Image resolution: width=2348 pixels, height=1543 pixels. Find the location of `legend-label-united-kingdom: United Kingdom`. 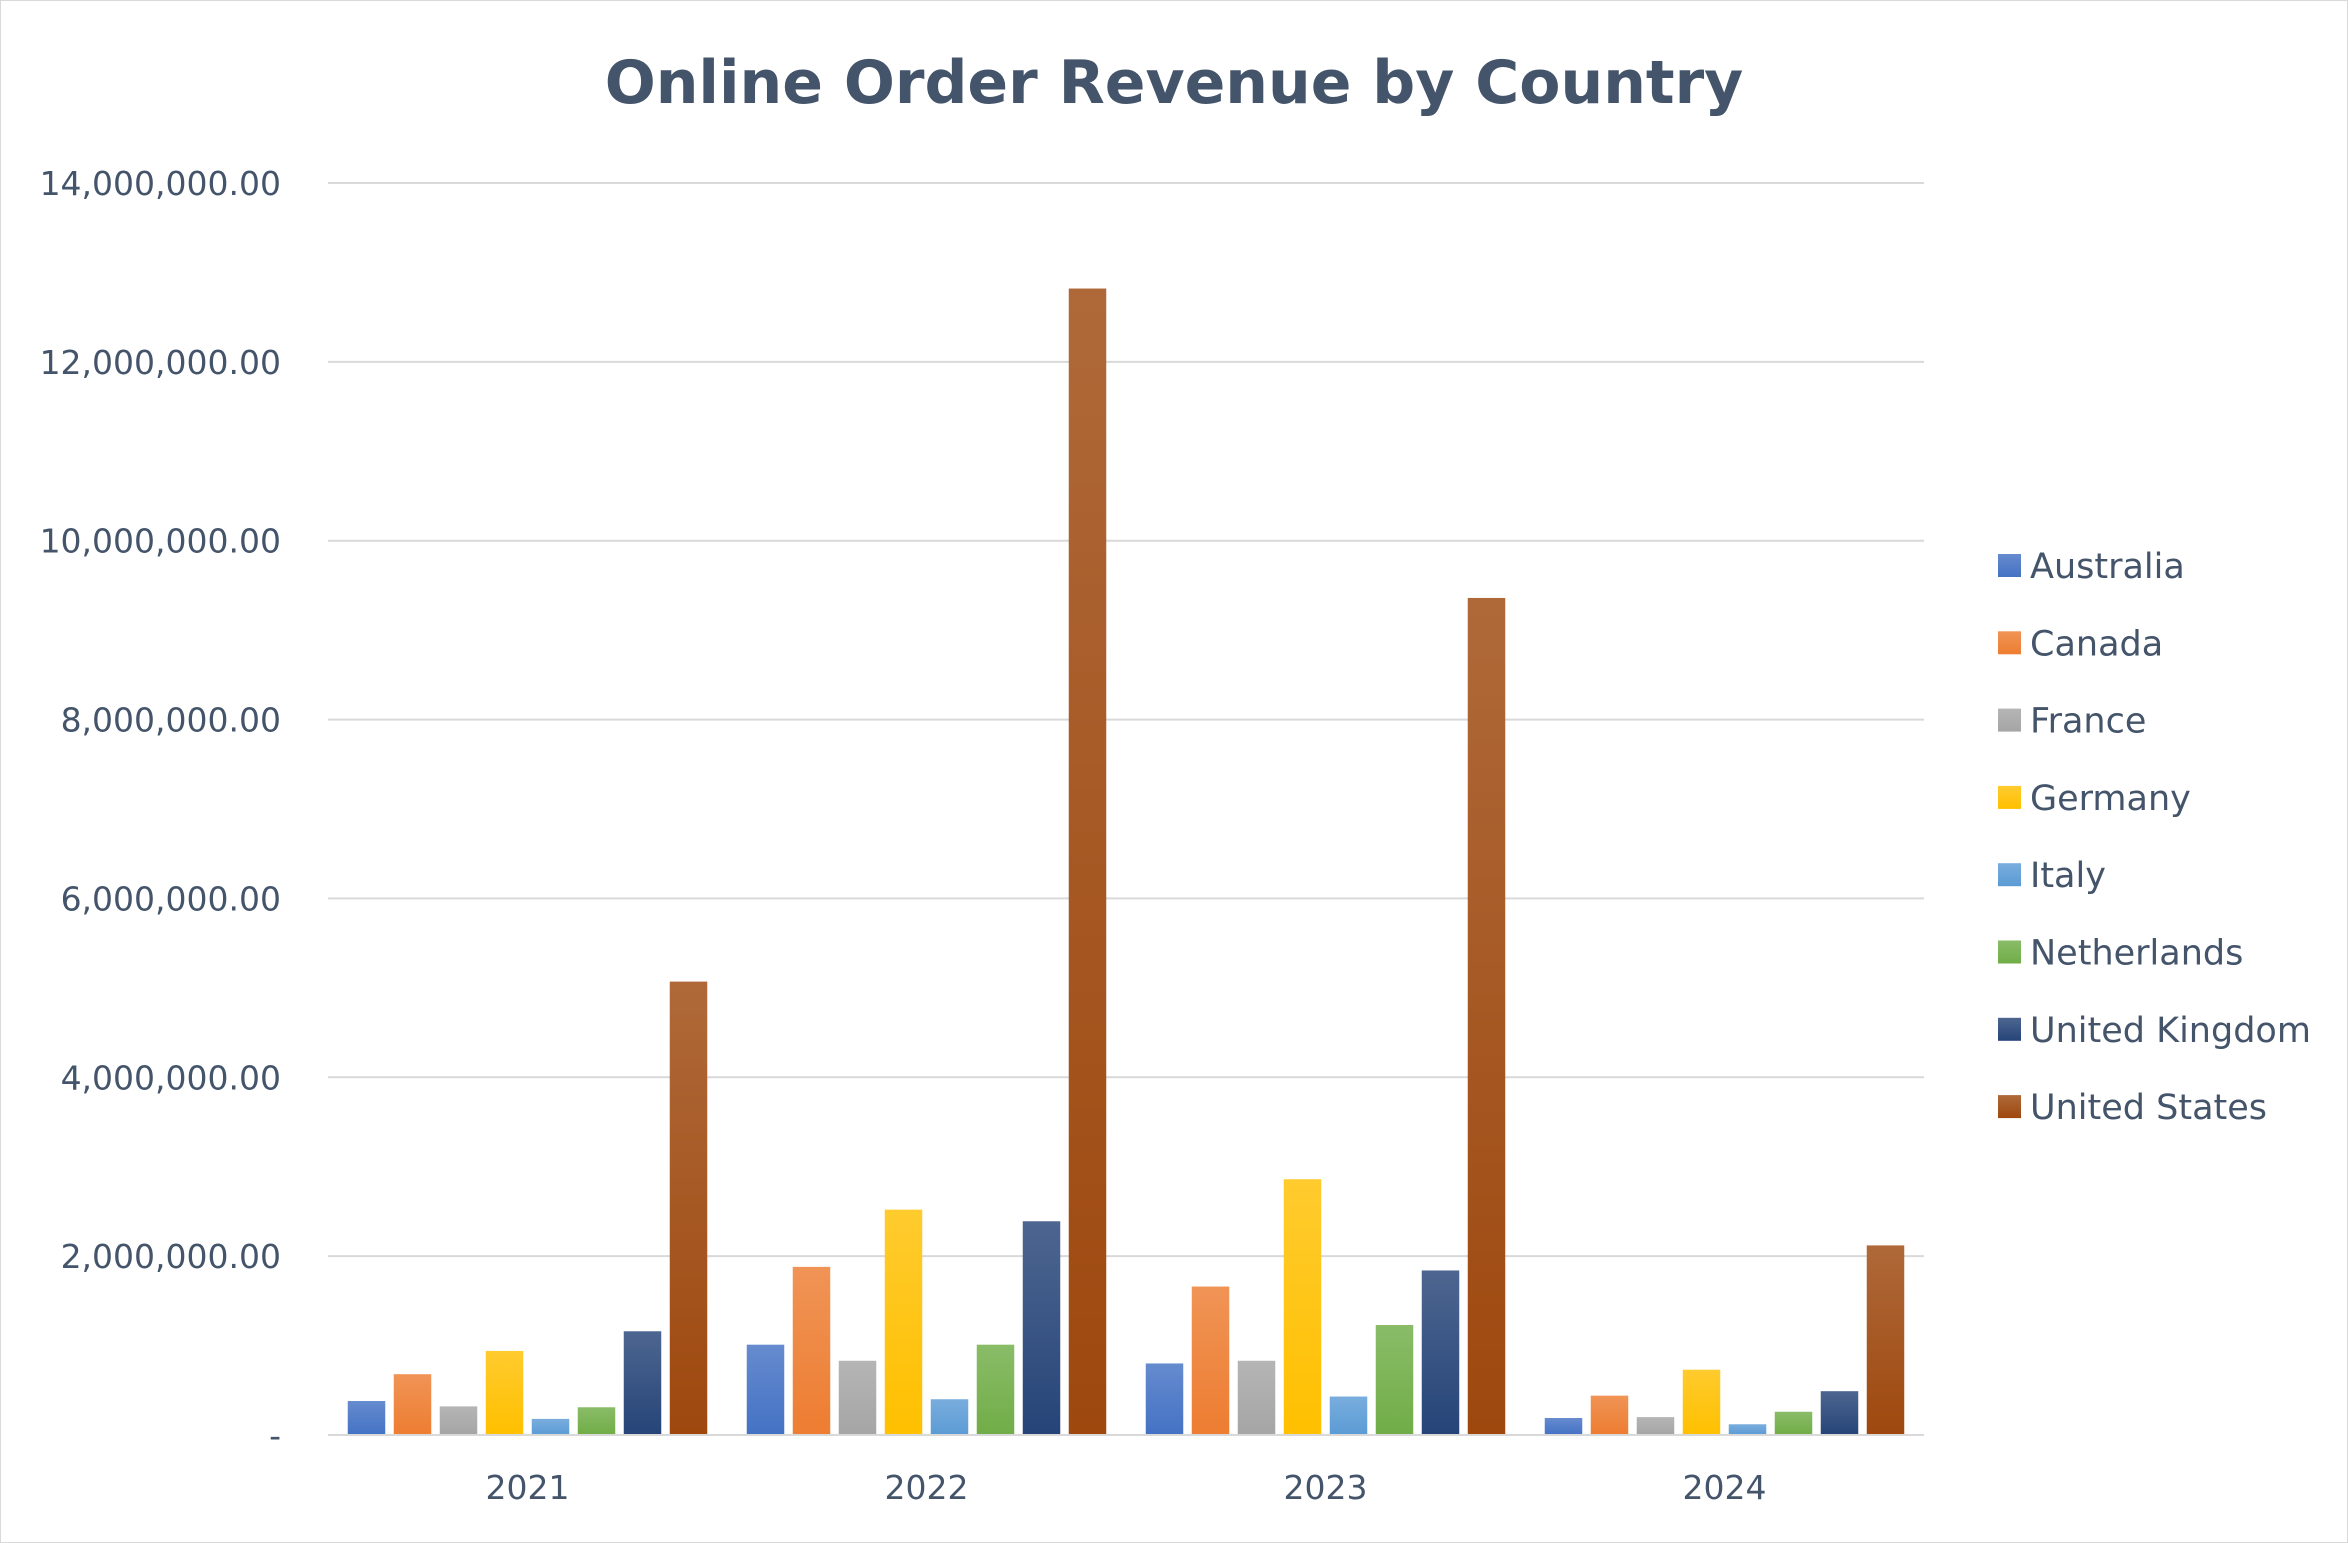

legend-label-united-kingdom: United Kingdom is located at coordinates (2170, 1031).